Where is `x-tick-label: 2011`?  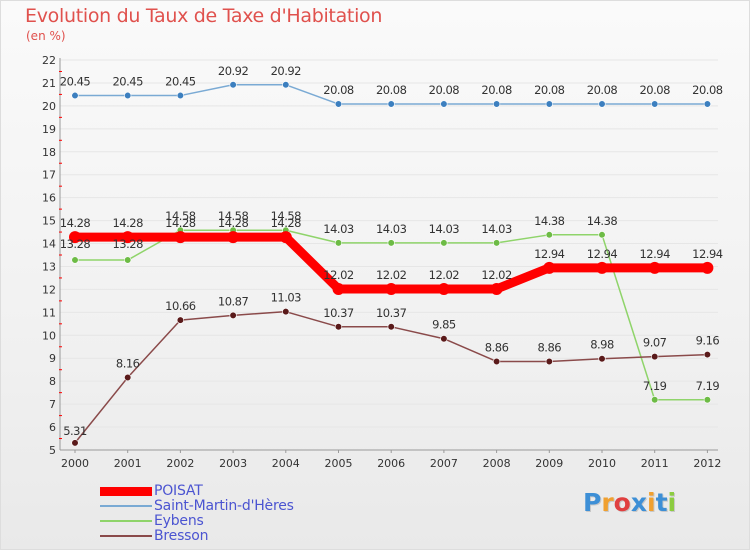
x-tick-label: 2011 is located at coordinates (655, 463).